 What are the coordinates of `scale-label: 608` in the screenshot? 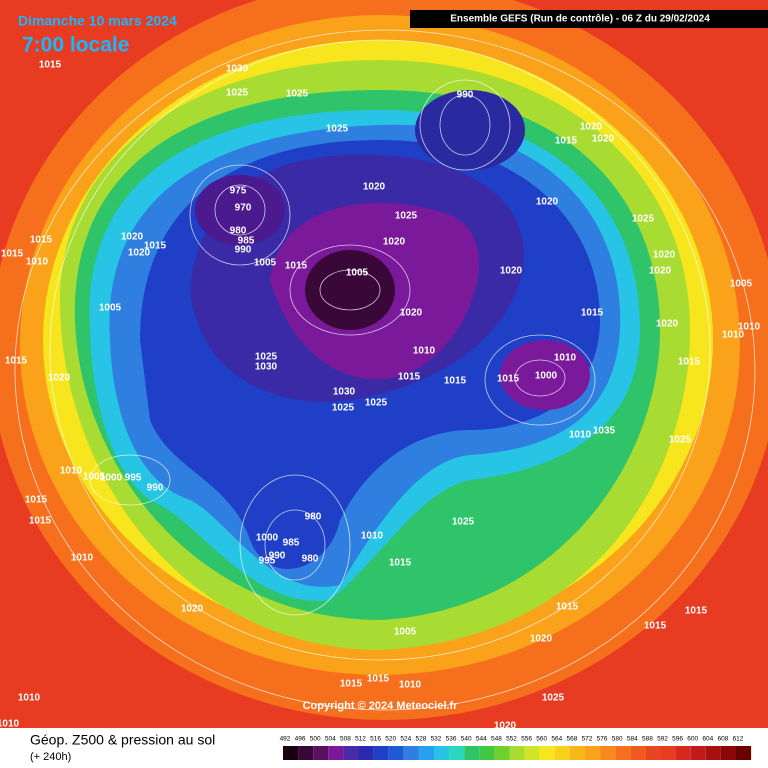 It's located at (722, 739).